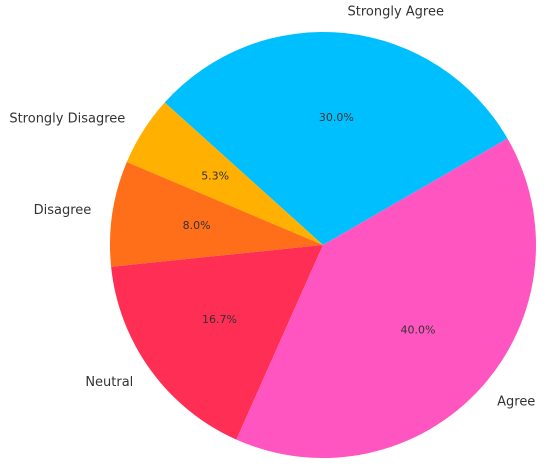 This screenshot has height=469, width=550. What do you see at coordinates (516, 401) in the screenshot?
I see `slice-label: Agree` at bounding box center [516, 401].